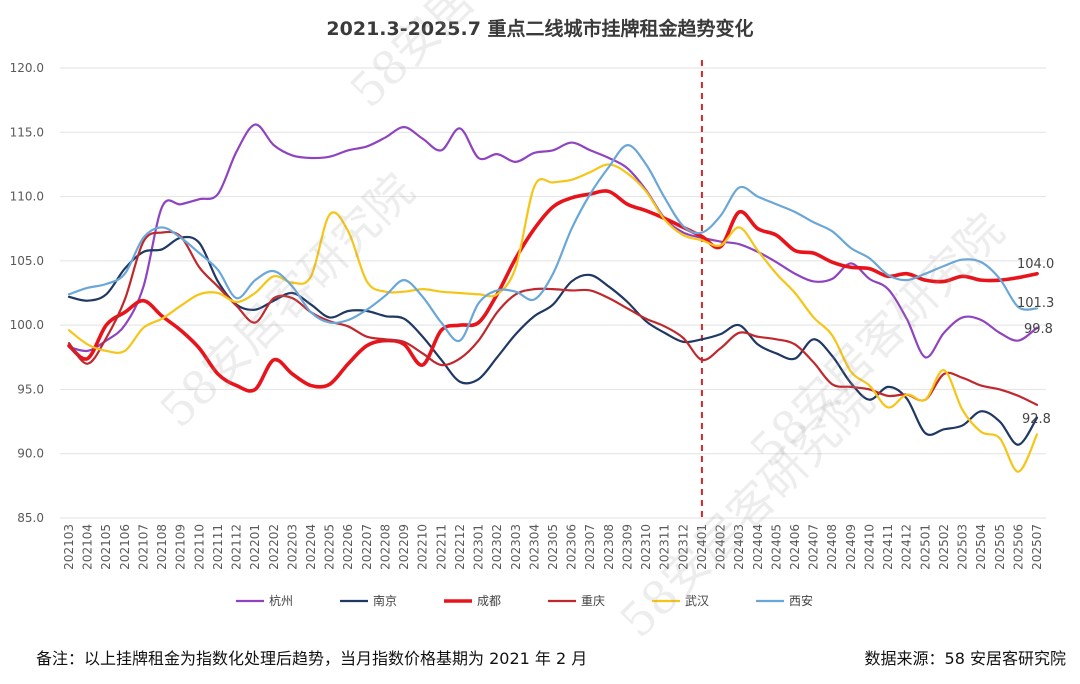 The height and width of the screenshot is (684, 1080). What do you see at coordinates (697, 601) in the screenshot?
I see `legend-label: 武汉` at bounding box center [697, 601].